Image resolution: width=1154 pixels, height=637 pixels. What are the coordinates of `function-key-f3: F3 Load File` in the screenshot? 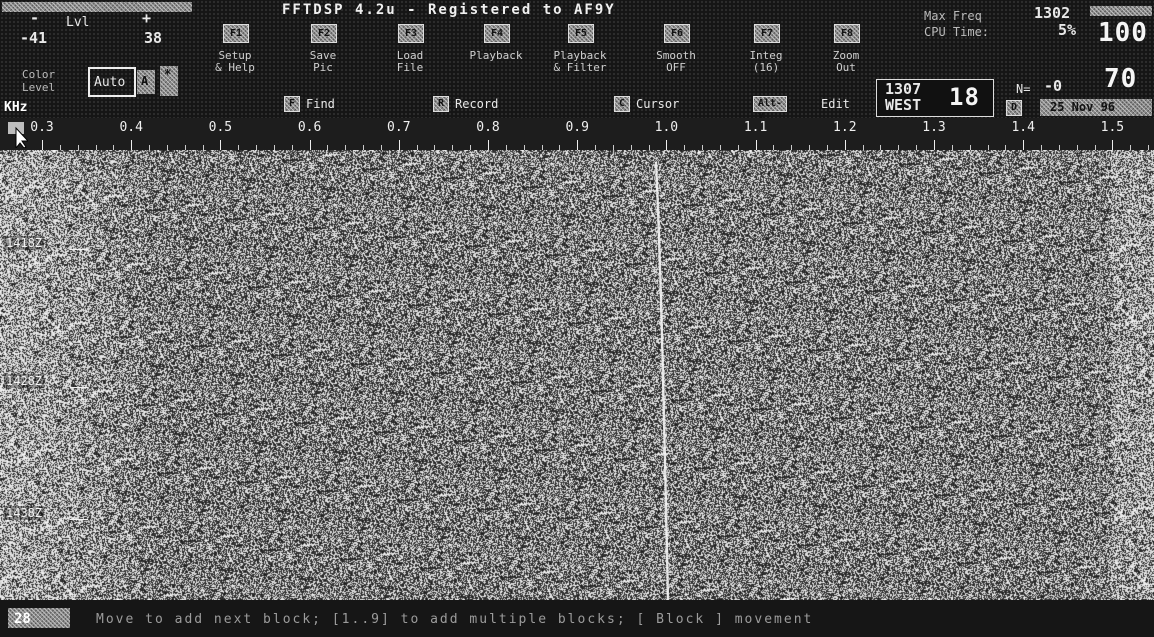 It's located at (410, 54).